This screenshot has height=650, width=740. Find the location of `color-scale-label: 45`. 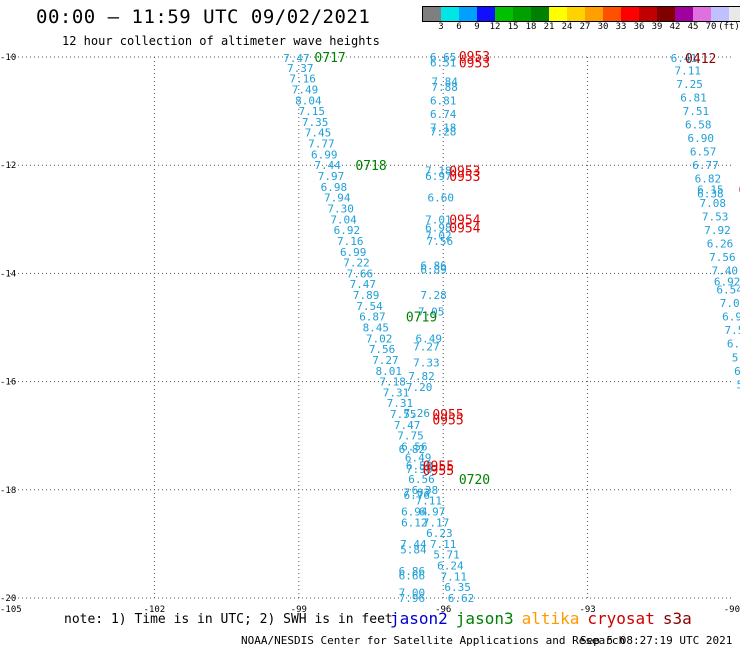

color-scale-label: 45 is located at coordinates (693, 27).